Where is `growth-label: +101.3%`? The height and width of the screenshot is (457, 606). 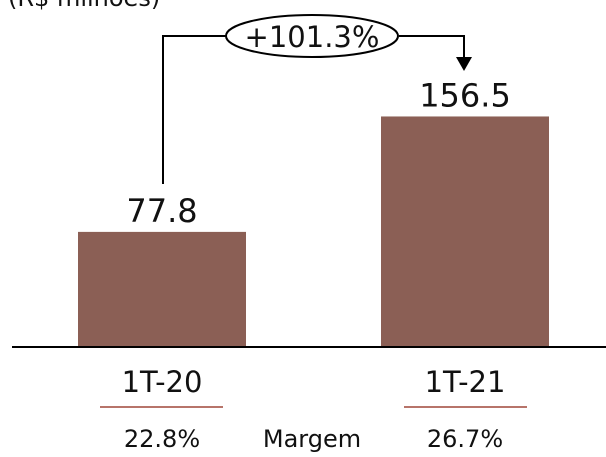
growth-label: +101.3% is located at coordinates (312, 37).